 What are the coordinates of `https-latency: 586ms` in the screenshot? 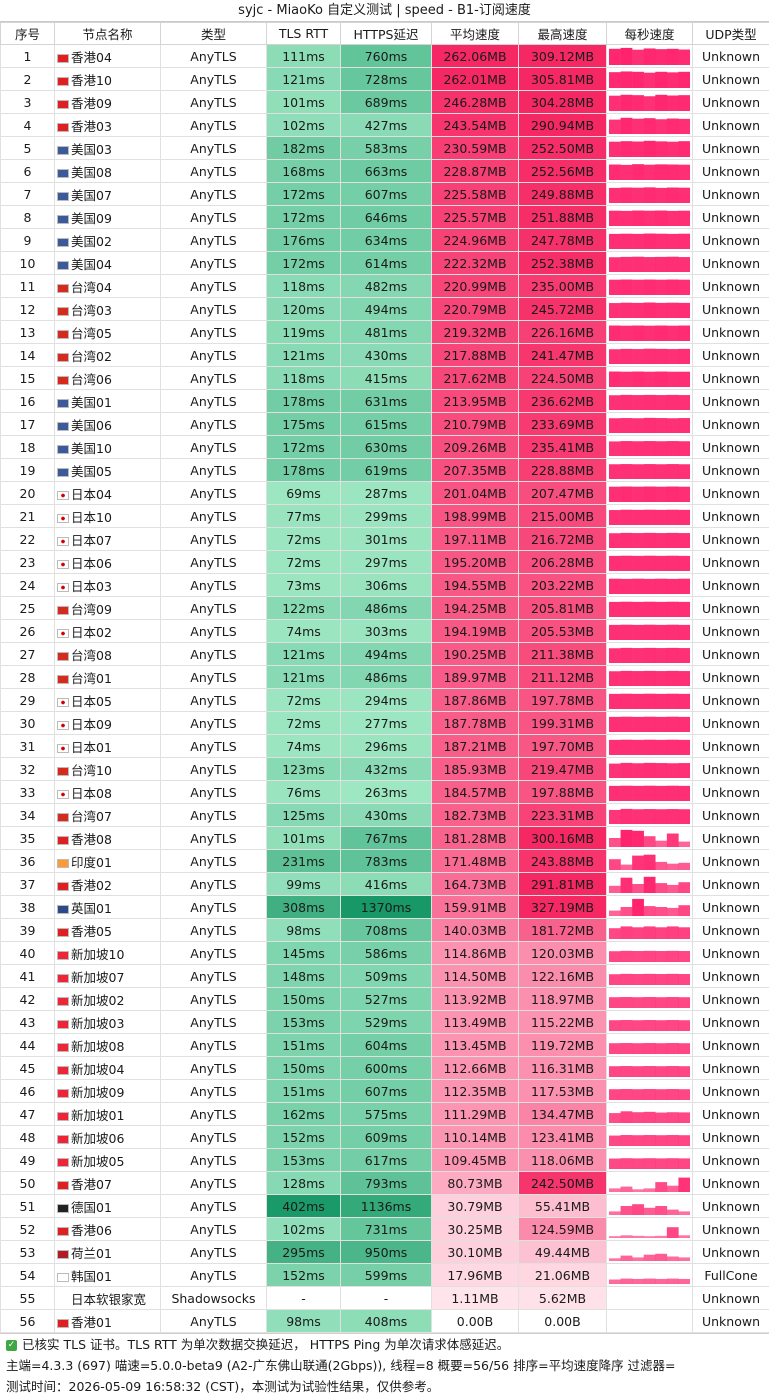 It's located at (386, 953).